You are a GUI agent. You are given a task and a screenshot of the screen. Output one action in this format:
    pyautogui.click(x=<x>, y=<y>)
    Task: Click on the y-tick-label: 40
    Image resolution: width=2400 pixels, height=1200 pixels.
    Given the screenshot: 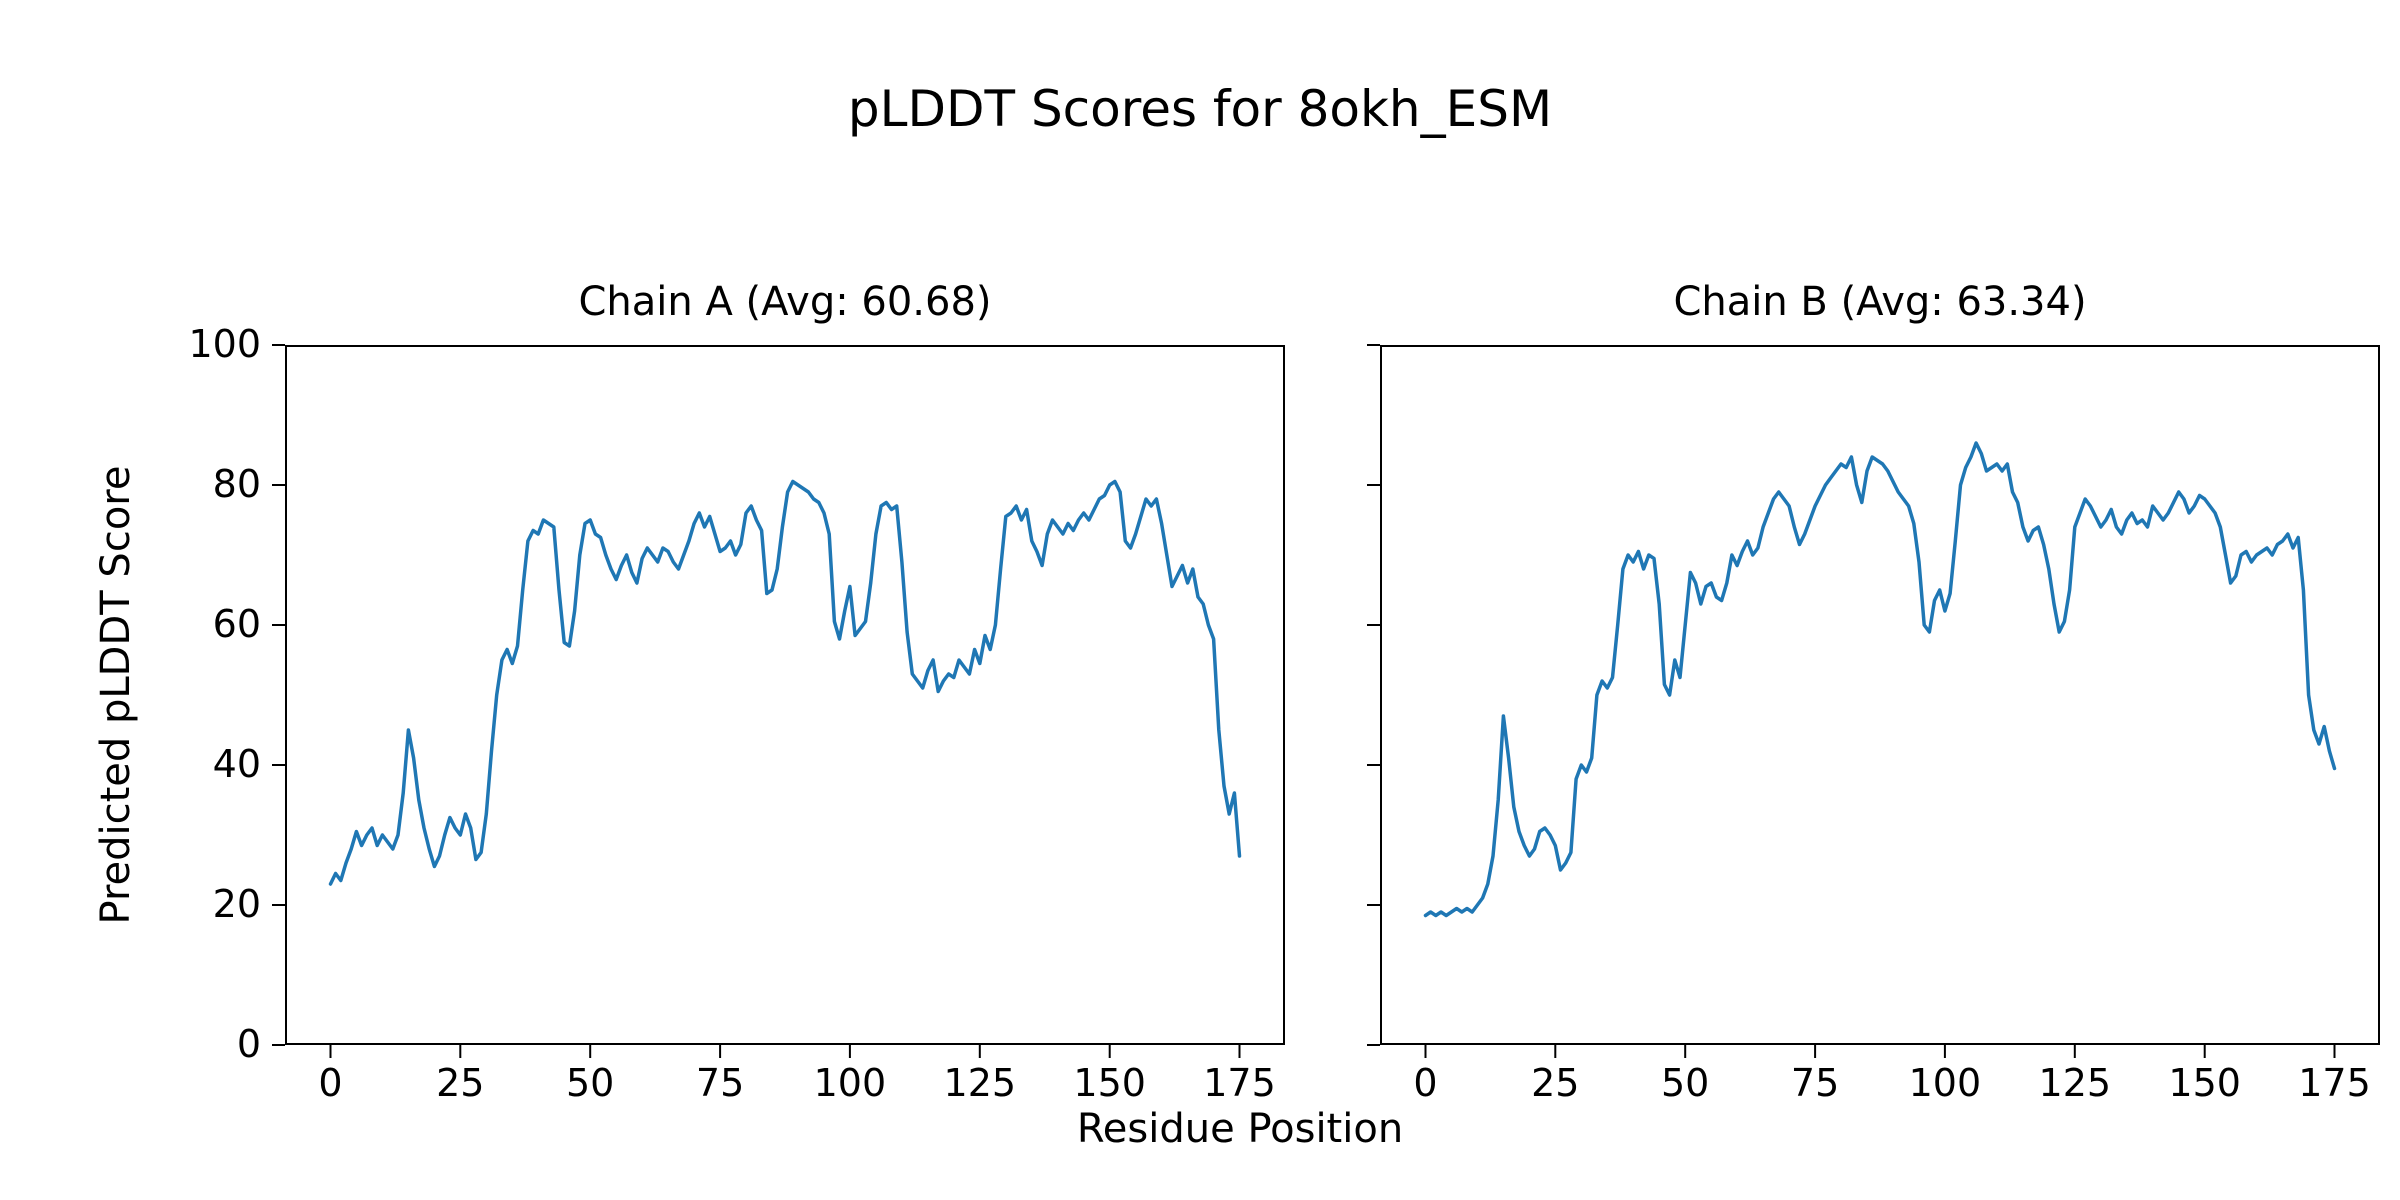 What is the action you would take?
    pyautogui.click(x=236, y=764)
    